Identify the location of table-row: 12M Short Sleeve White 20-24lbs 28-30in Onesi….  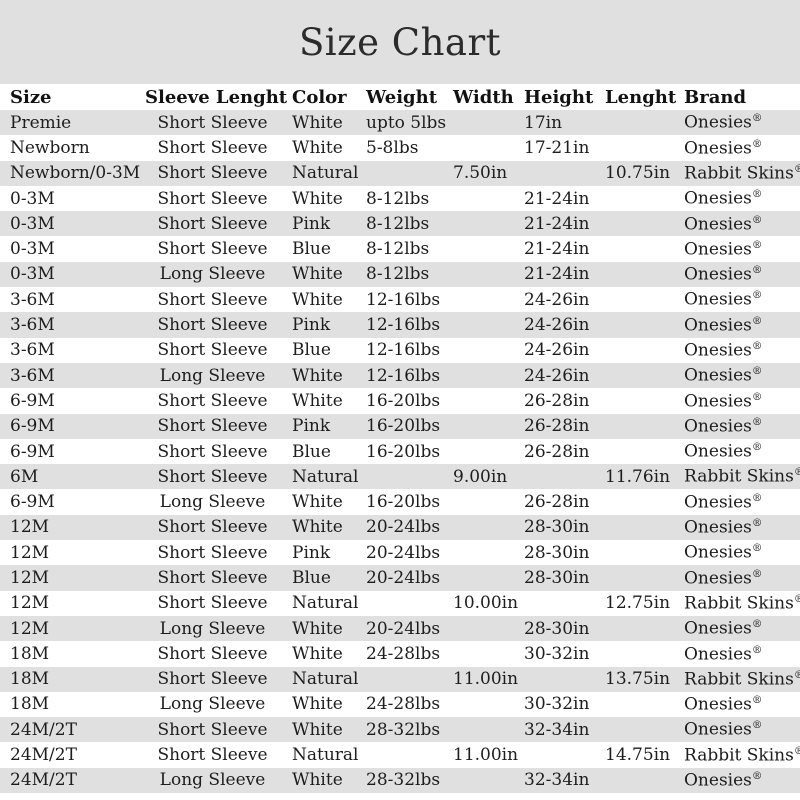
(400, 527).